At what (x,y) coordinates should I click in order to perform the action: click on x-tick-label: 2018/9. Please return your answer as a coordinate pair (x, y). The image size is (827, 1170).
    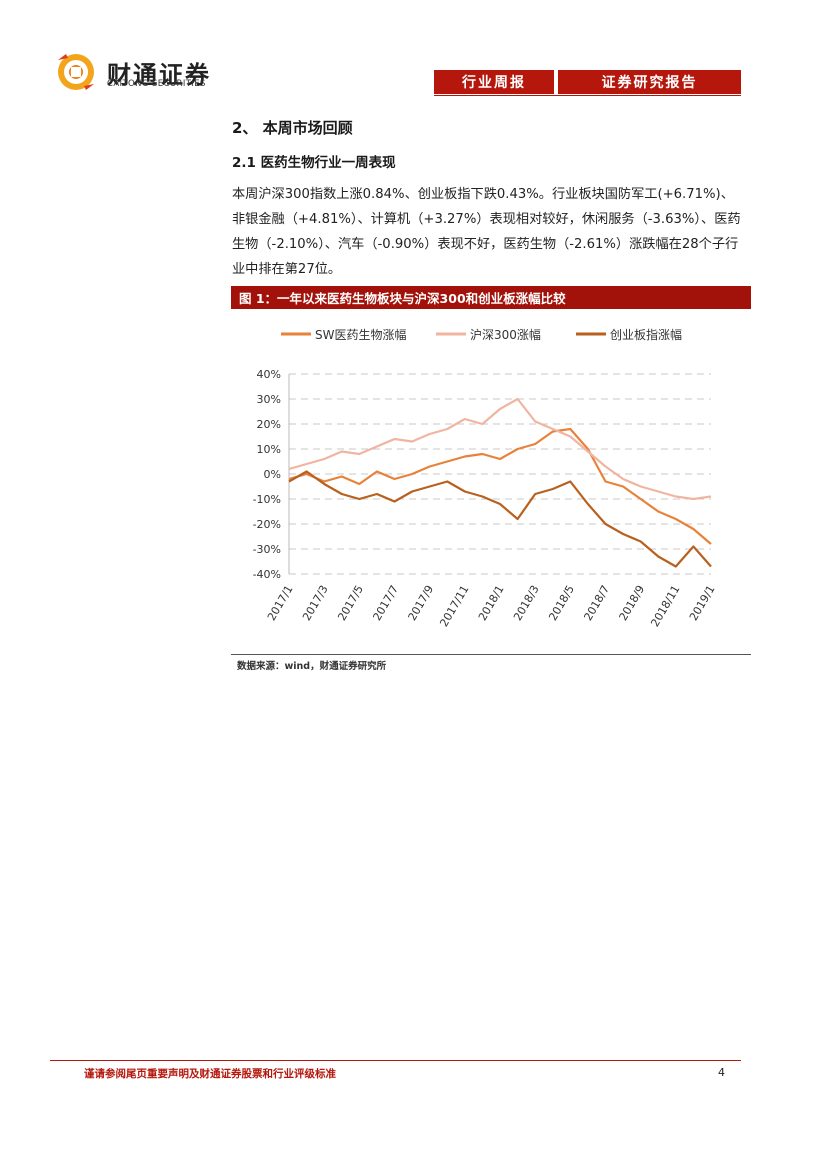
    Looking at the image, I should click on (632, 603).